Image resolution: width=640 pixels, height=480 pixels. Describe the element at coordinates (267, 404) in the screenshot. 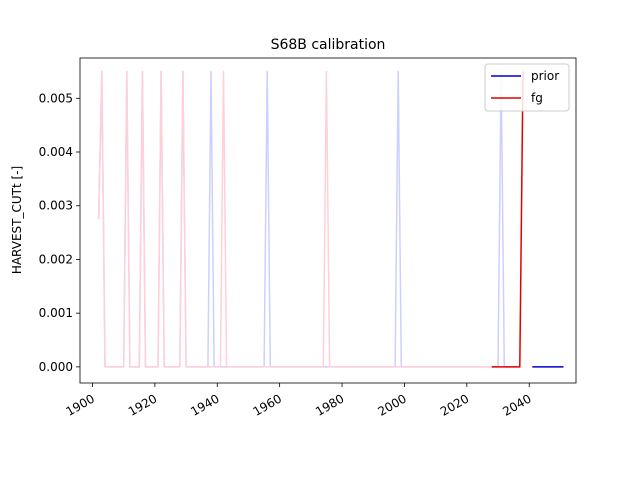

I see `x-tick-label: 1960` at that location.